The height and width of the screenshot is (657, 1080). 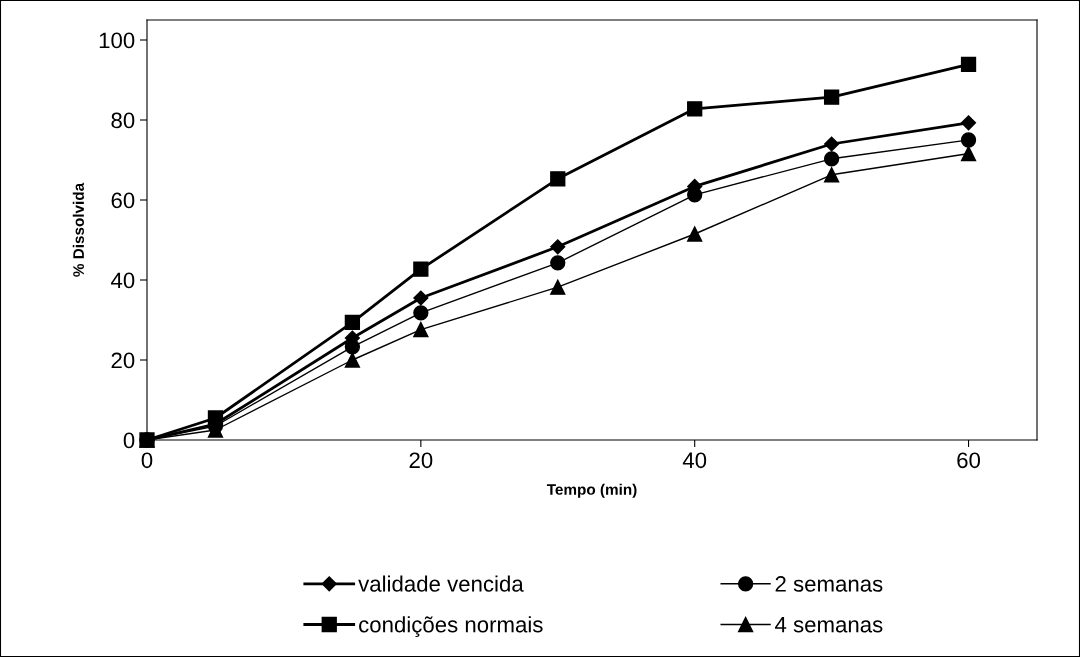 I want to click on y-axis-title: % Dissolvida, so click(x=78, y=229).